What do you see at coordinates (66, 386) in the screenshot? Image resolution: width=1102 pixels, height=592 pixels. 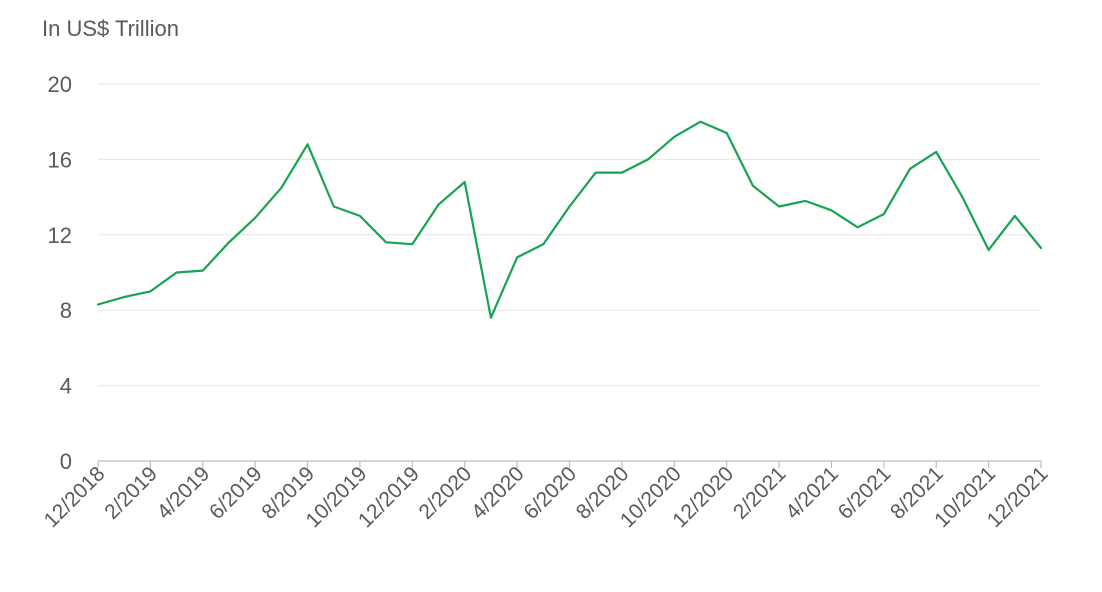 I see `y-tick-label-4: 4` at bounding box center [66, 386].